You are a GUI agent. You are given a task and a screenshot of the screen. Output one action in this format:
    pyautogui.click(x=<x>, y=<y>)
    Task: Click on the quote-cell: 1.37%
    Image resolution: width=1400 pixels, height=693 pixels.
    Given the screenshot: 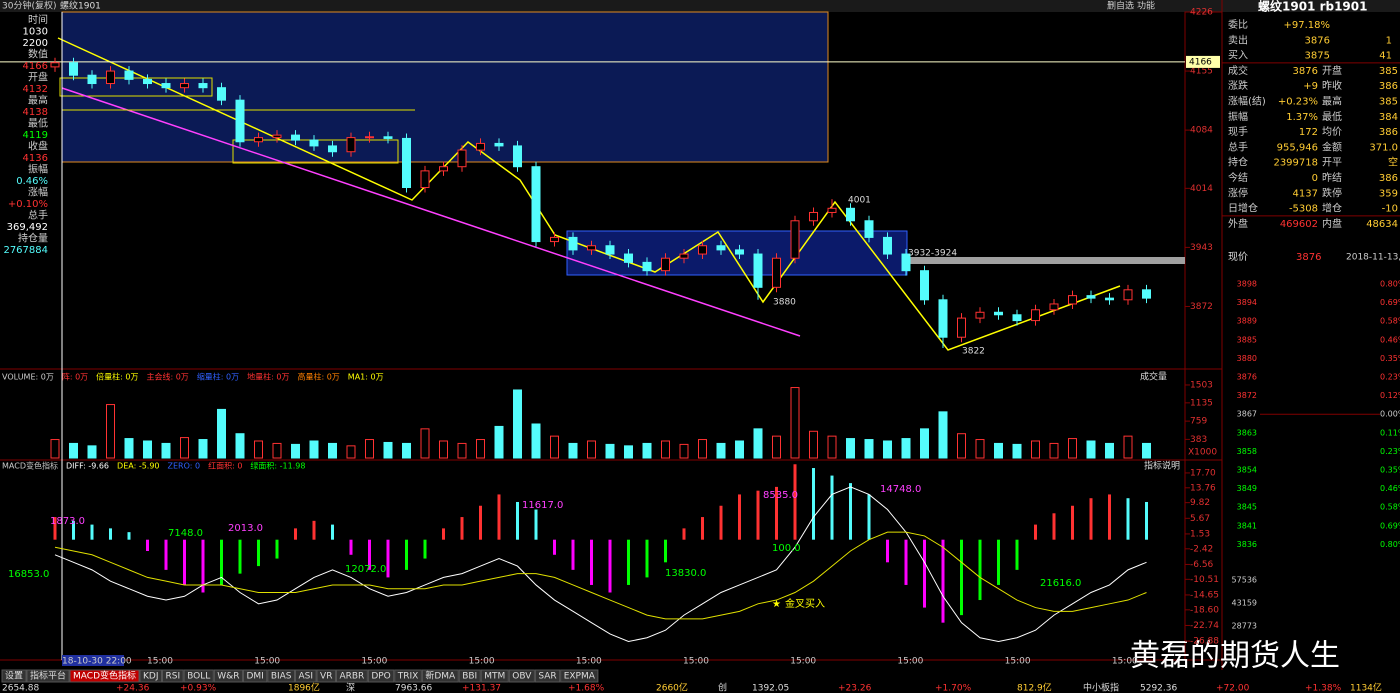 What is the action you would take?
    pyautogui.click(x=1302, y=117)
    